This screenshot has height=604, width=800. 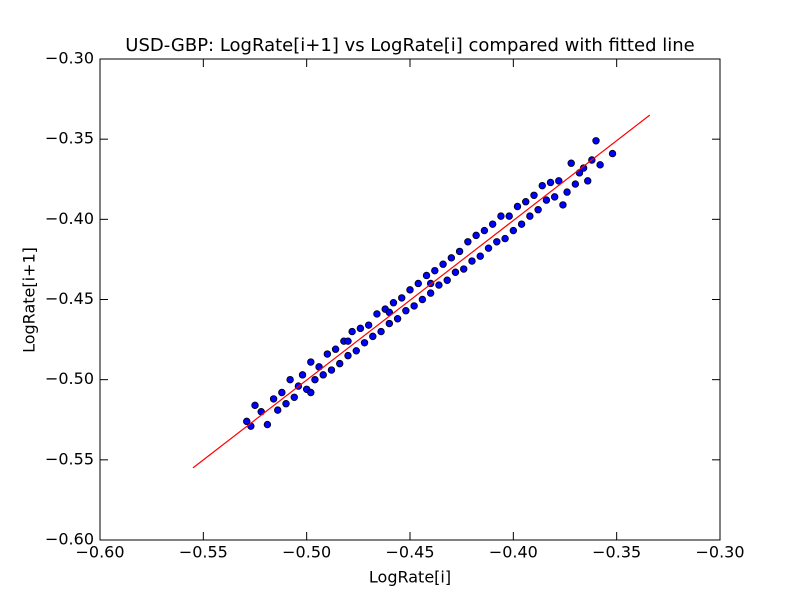 What do you see at coordinates (69, 458) in the screenshot?
I see `y-tick-label: −0.55` at bounding box center [69, 458].